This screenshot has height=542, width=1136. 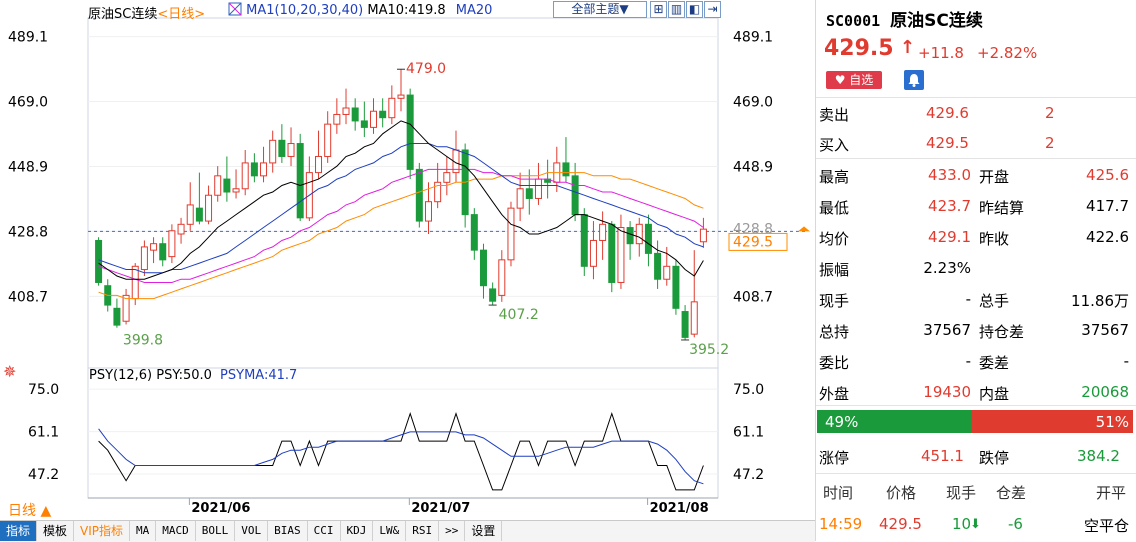 What do you see at coordinates (1050, 113) in the screenshot?
I see `sell-volume: 2` at bounding box center [1050, 113].